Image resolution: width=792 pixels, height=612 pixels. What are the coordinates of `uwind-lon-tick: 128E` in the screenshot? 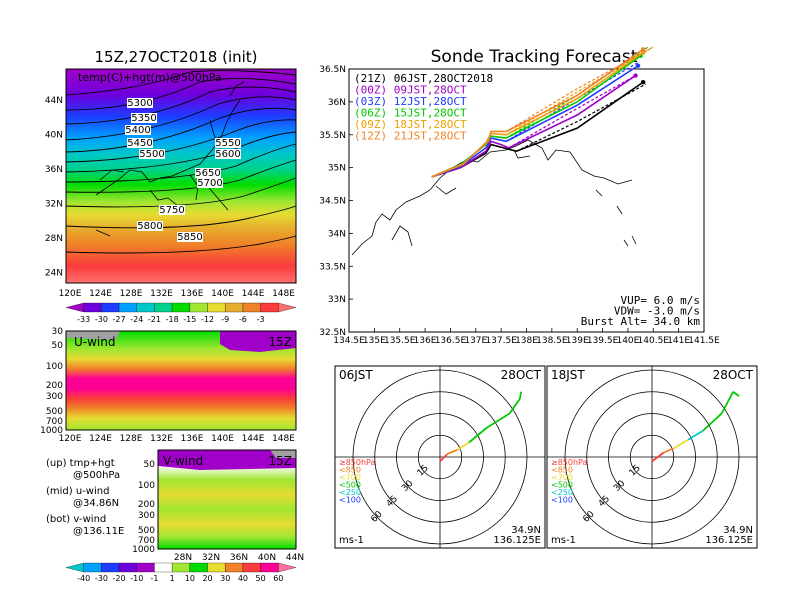 It's located at (131, 439).